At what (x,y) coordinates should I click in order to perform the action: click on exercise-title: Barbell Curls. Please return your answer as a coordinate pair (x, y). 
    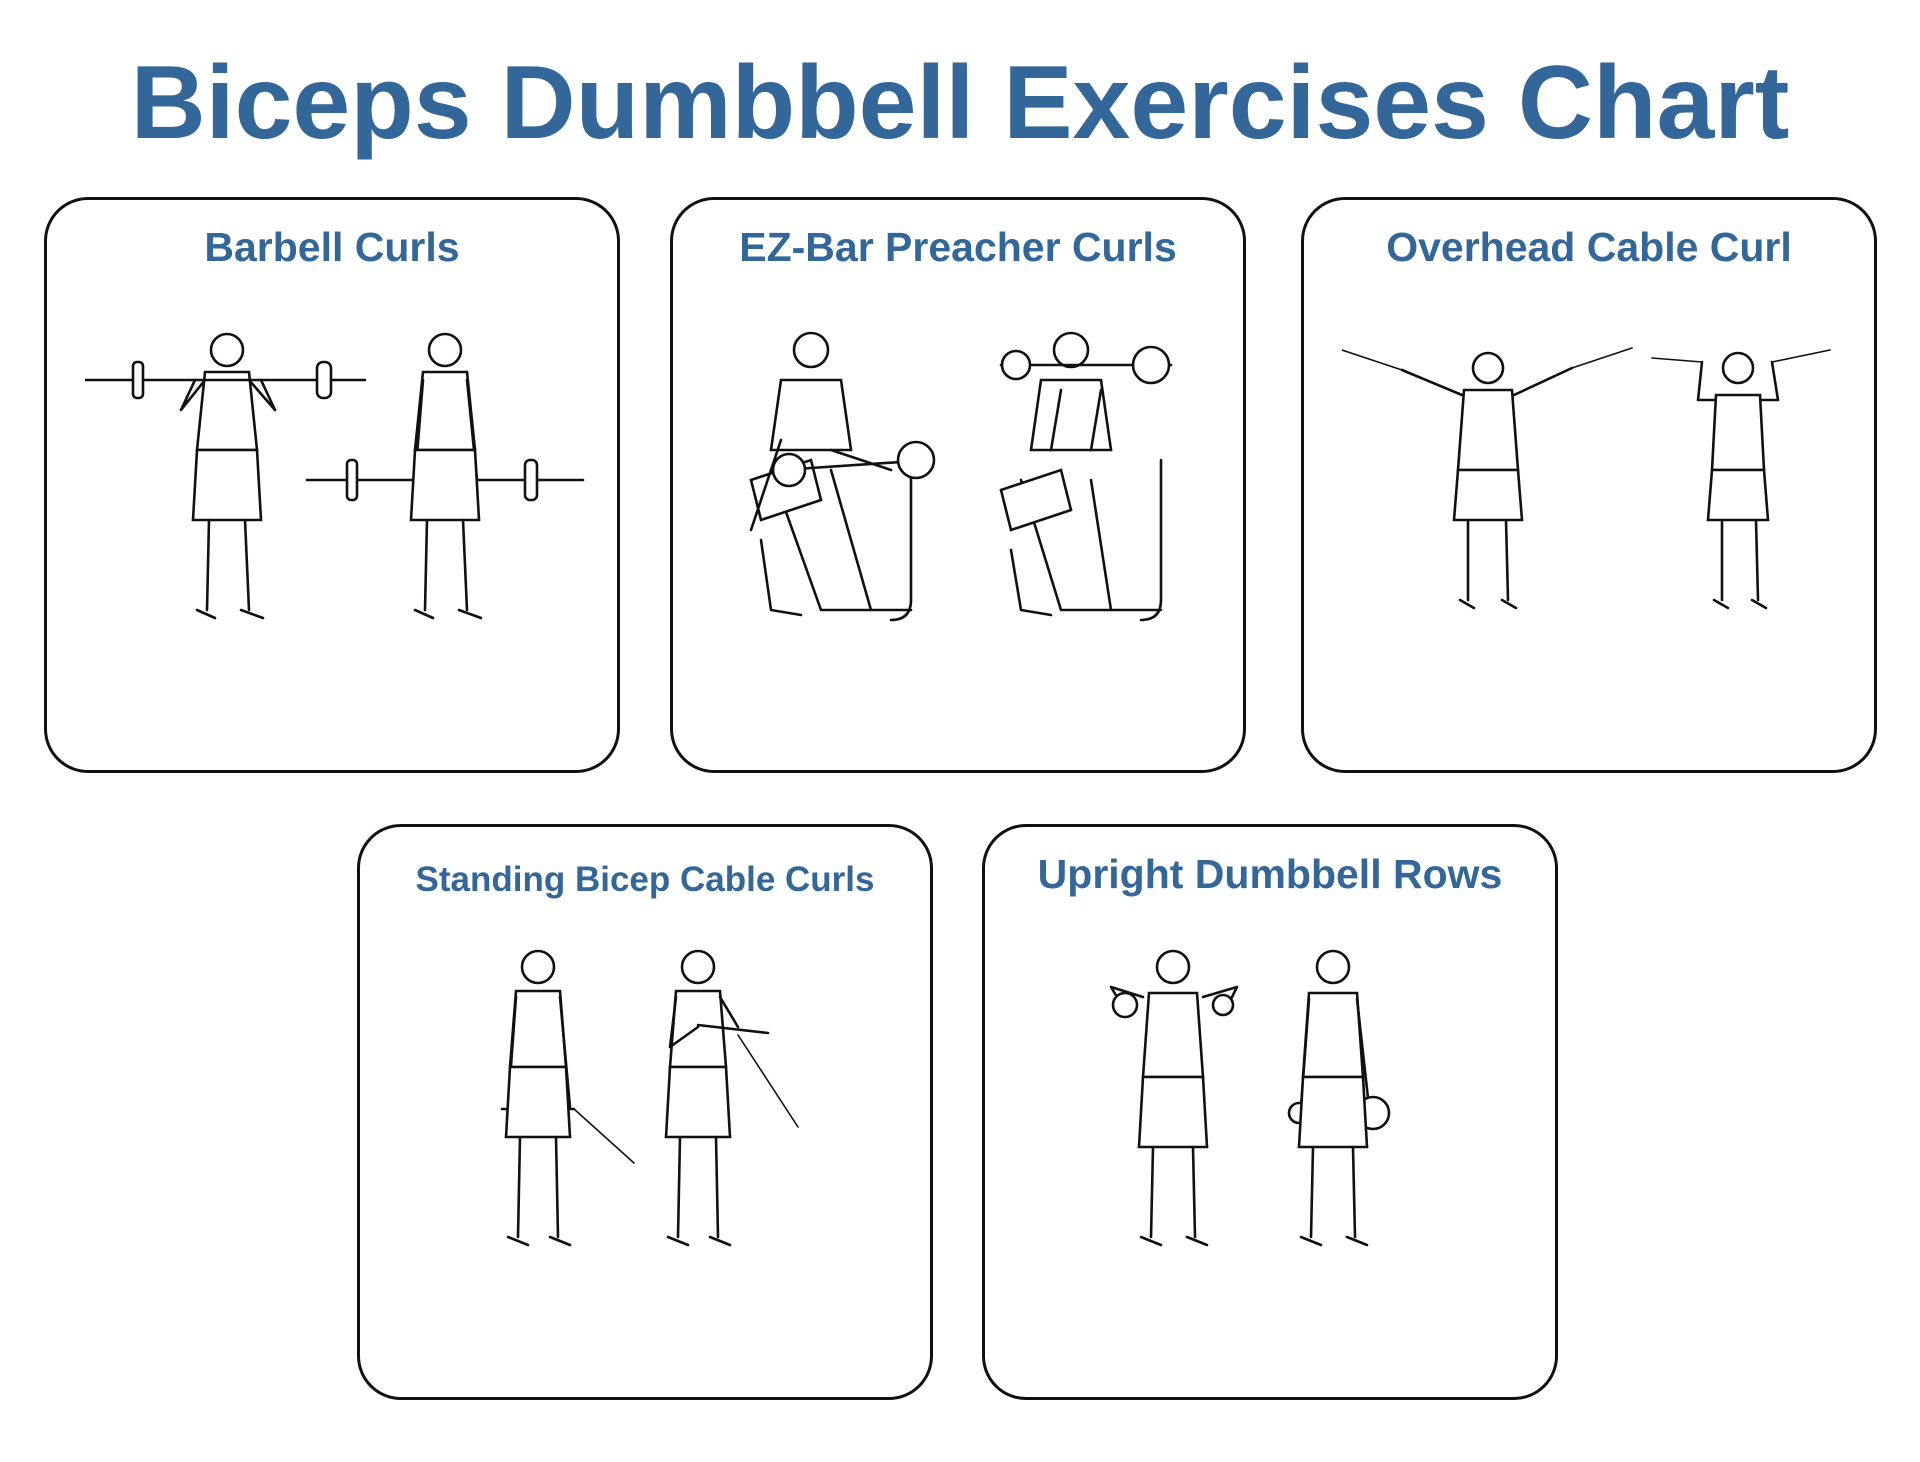
    Looking at the image, I should click on (332, 247).